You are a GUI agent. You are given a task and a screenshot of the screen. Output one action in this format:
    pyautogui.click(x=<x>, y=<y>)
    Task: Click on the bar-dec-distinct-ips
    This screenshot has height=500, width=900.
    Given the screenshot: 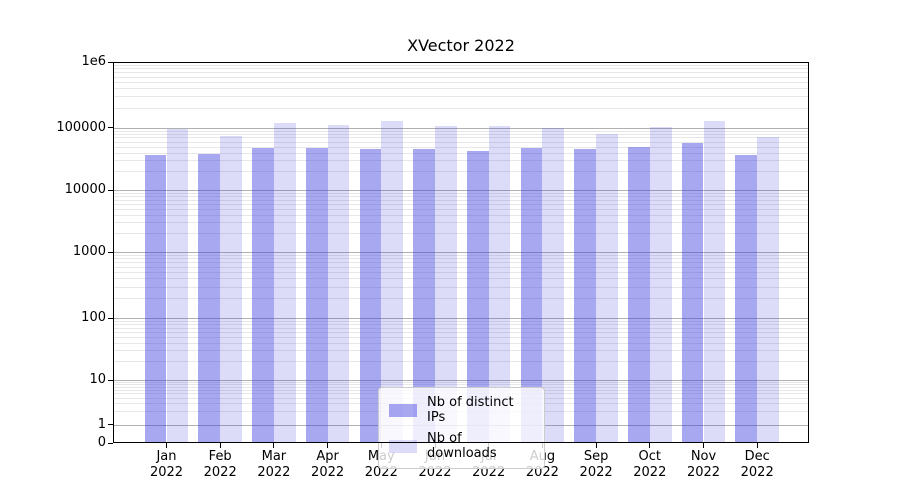 What is the action you would take?
    pyautogui.click(x=746, y=298)
    